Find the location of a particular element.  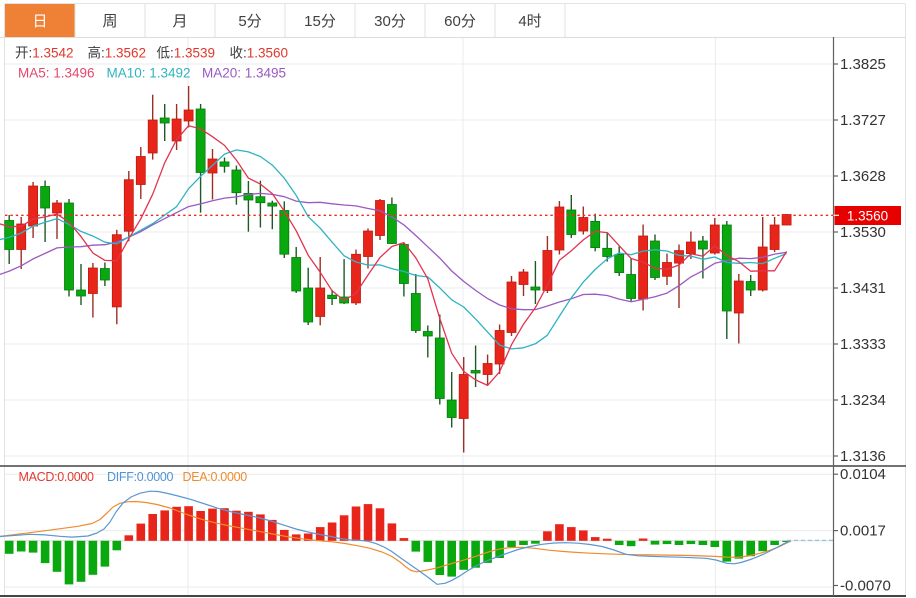

svg-text: 1.3530 is located at coordinates (863, 232).